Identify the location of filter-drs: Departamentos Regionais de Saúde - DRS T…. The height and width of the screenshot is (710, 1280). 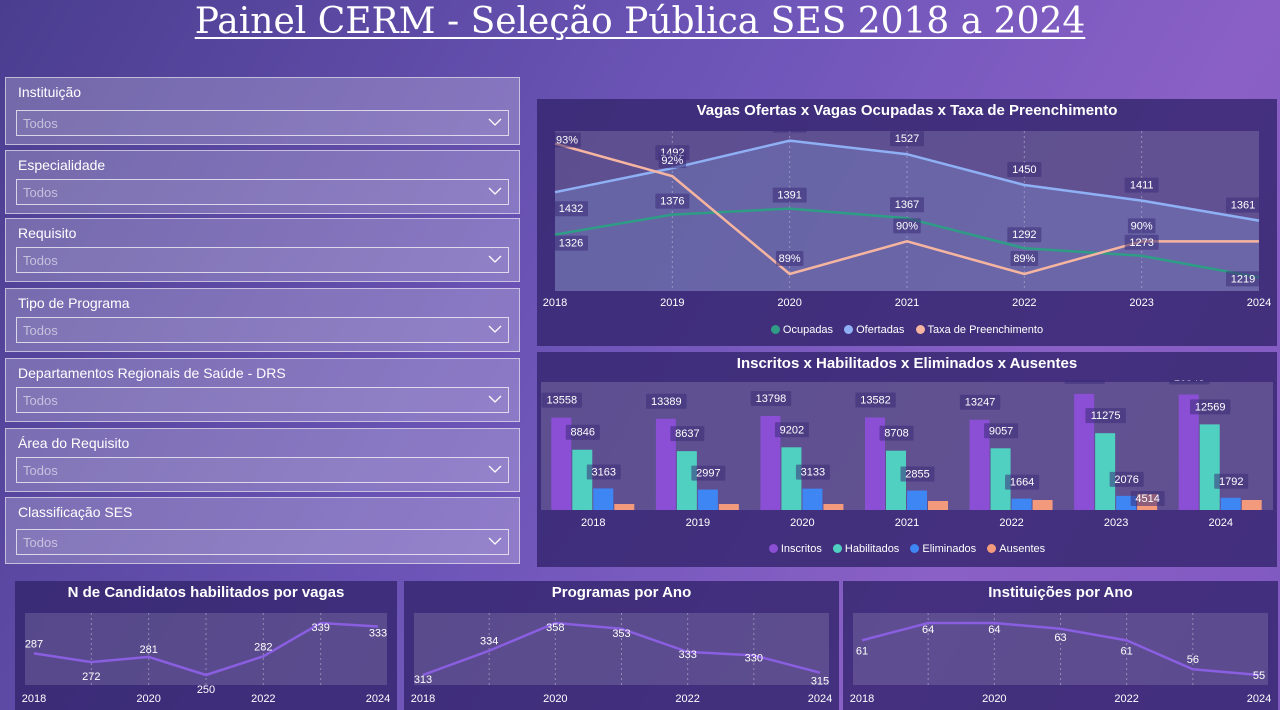
(262, 390).